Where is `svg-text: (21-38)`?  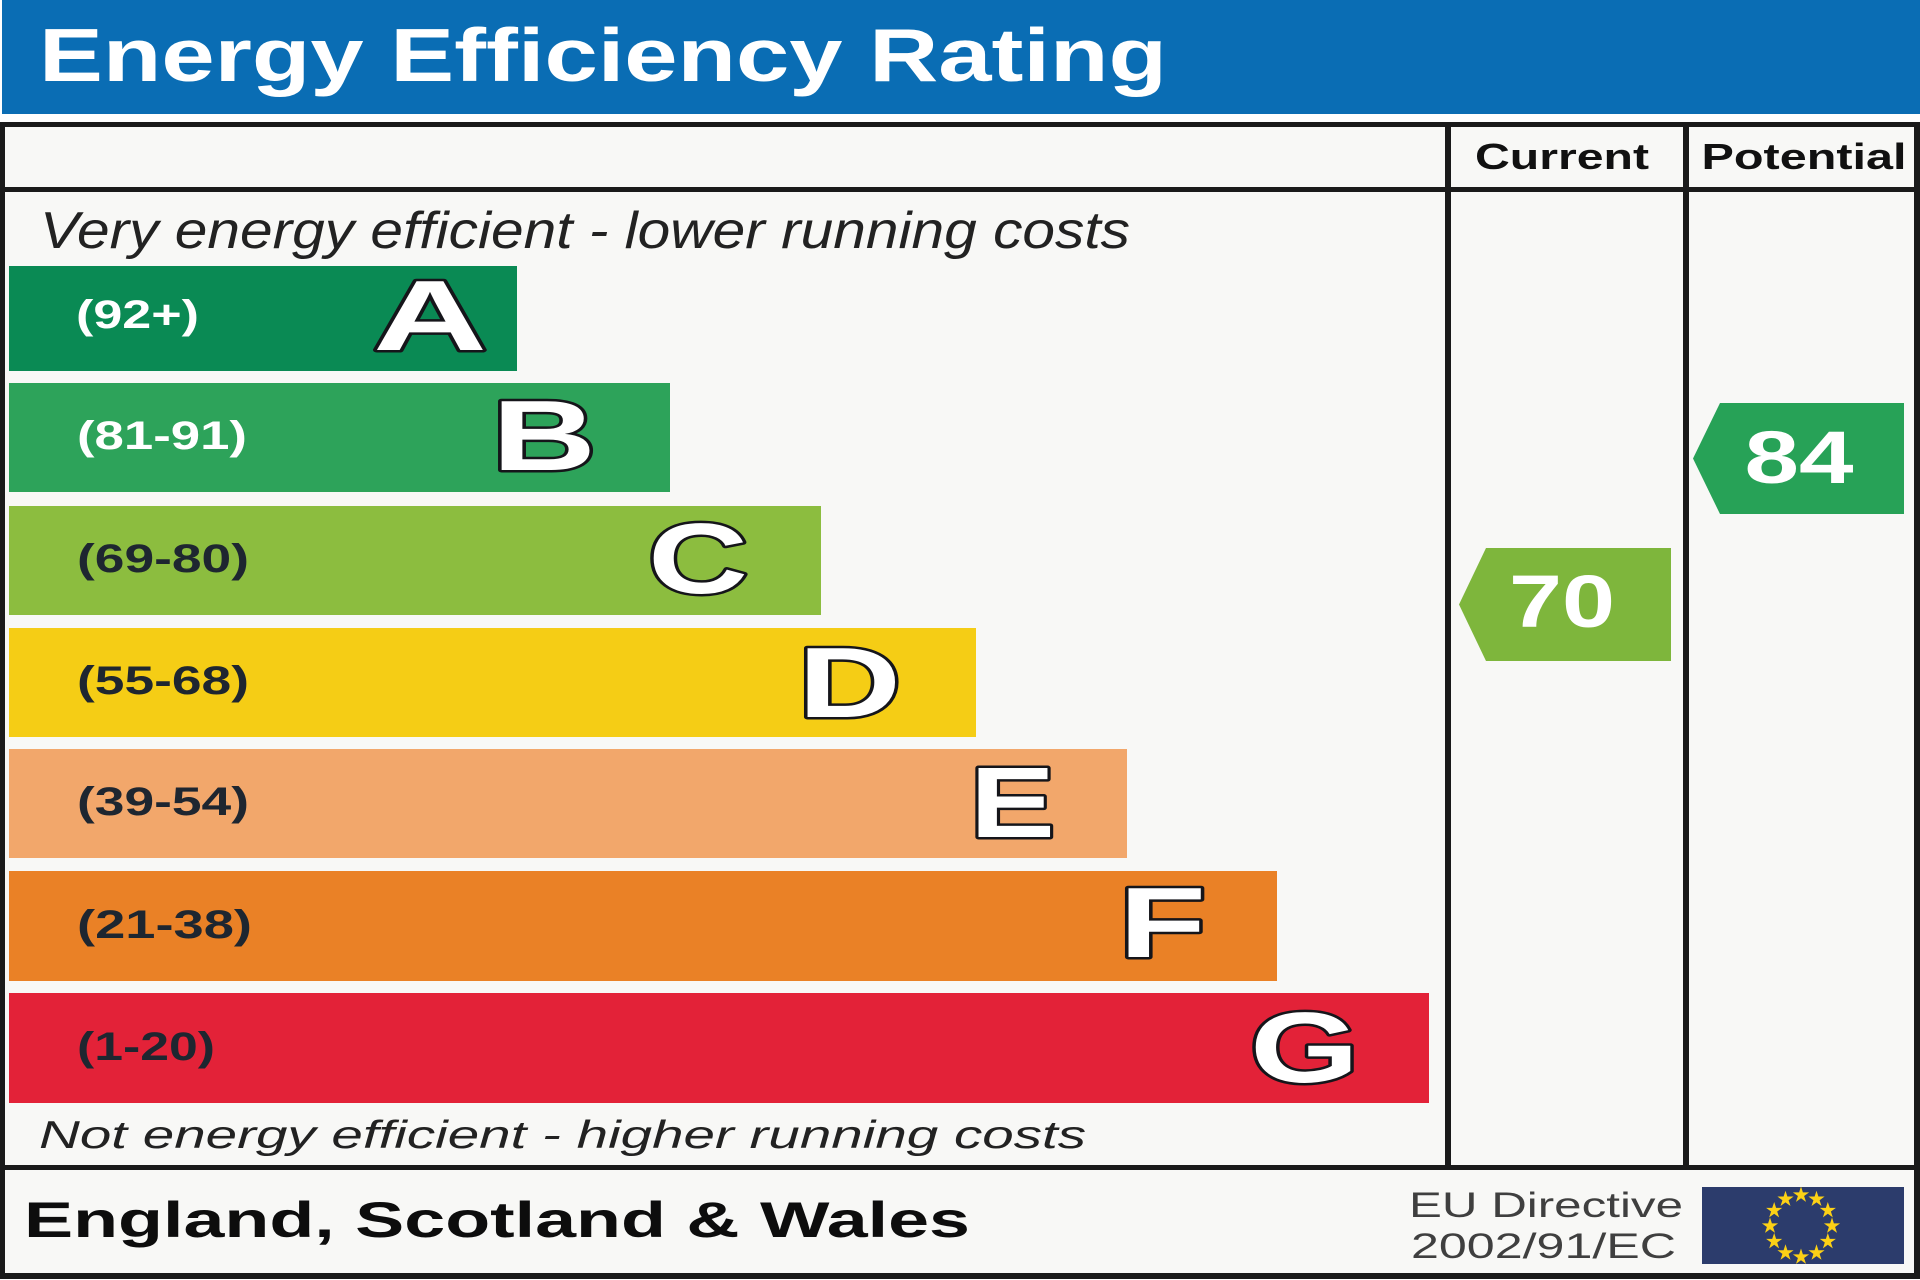 svg-text: (21-38) is located at coordinates (164, 925).